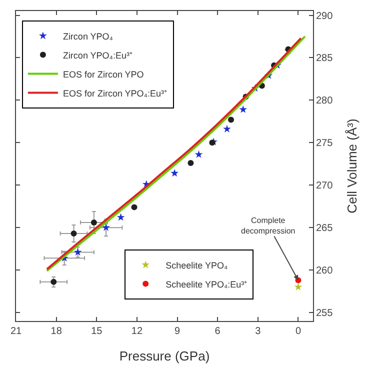  I want to click on x-tick-label: 3, so click(258, 331).